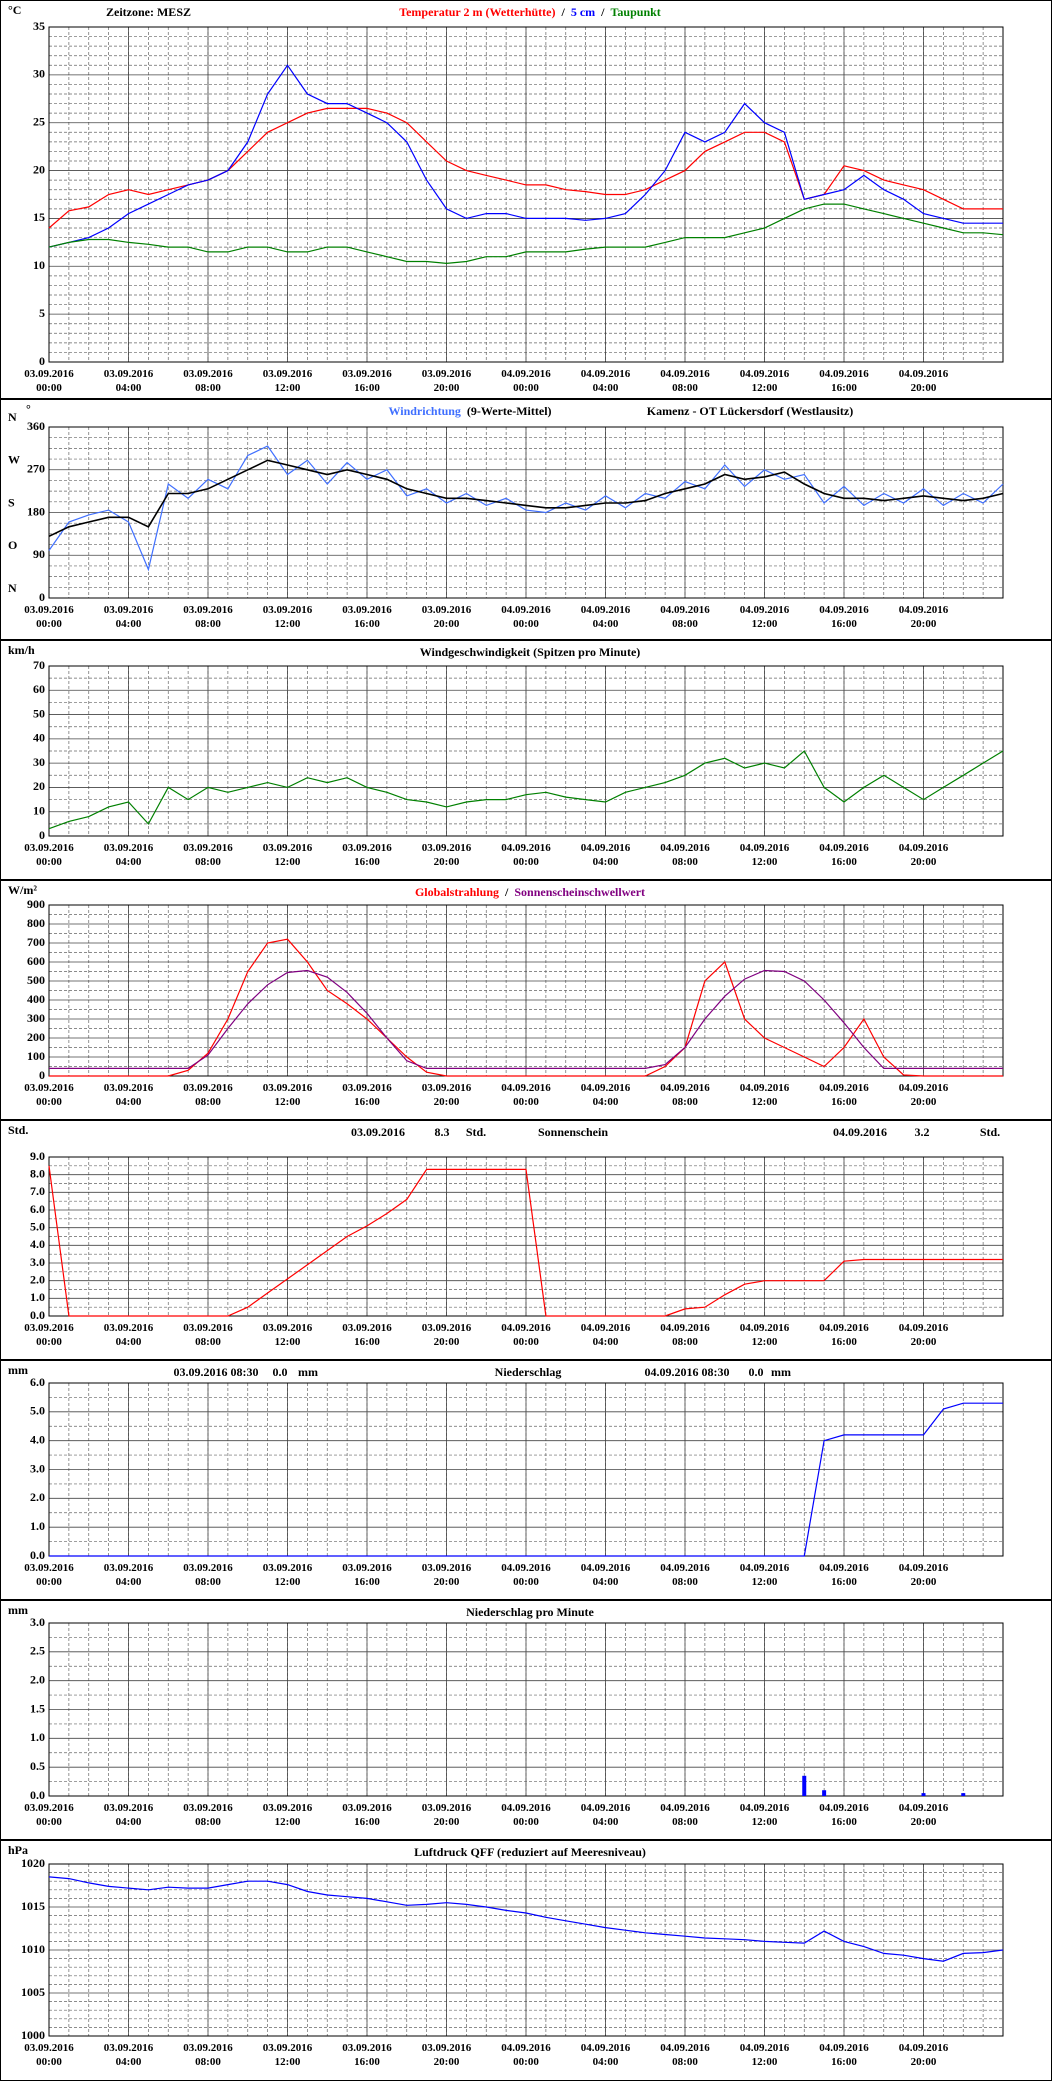 This screenshot has width=1052, height=2081. What do you see at coordinates (280, 1372) in the screenshot?
I see `annotation: 0.0` at bounding box center [280, 1372].